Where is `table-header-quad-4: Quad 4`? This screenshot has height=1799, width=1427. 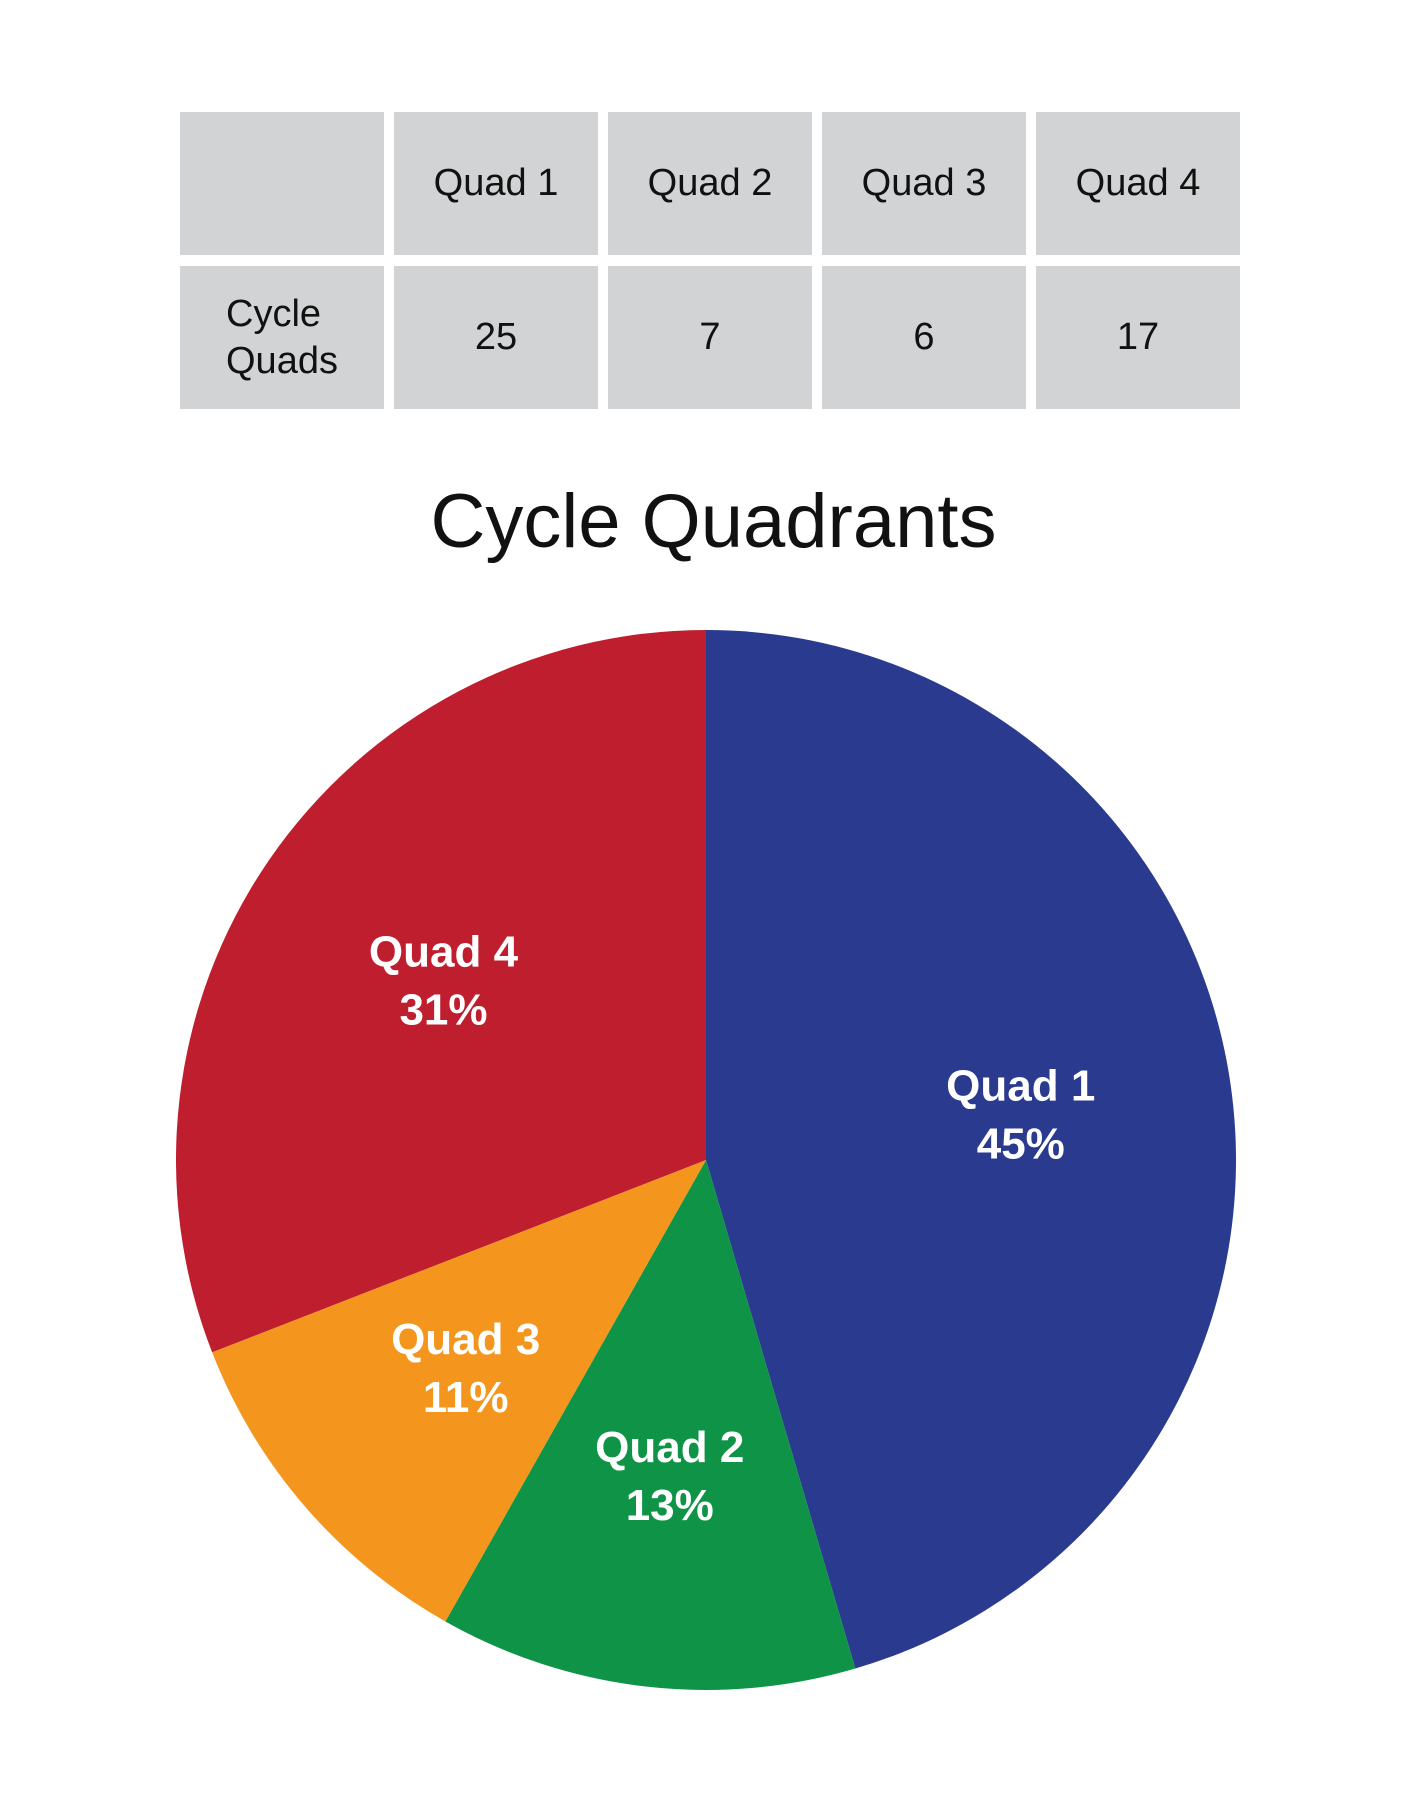
table-header-quad-4: Quad 4 is located at coordinates (1138, 183).